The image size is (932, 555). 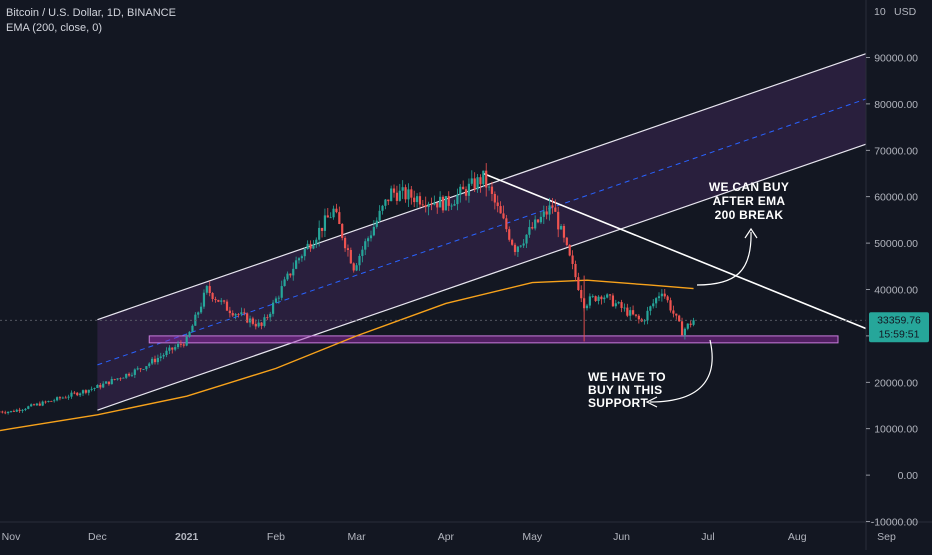 I want to click on y-top-label: 10, so click(x=880, y=12).